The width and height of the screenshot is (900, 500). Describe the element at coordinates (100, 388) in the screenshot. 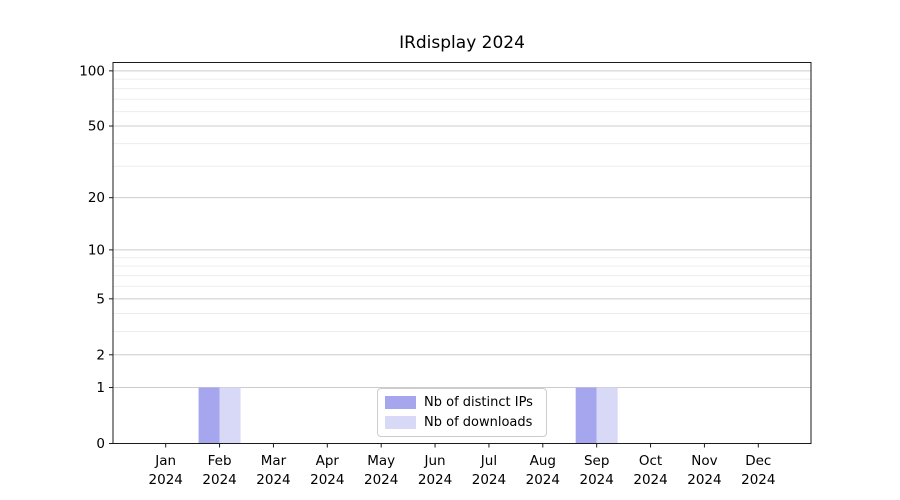

I see `y-tick-label: 1` at that location.